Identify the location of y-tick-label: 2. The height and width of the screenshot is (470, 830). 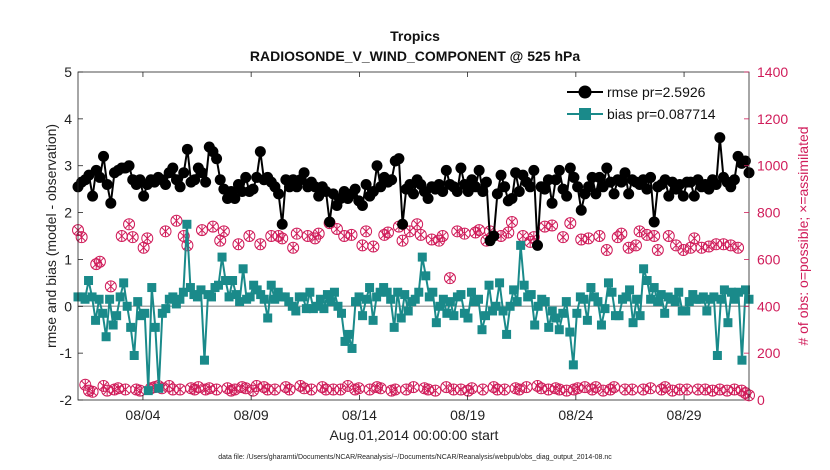
(68, 213).